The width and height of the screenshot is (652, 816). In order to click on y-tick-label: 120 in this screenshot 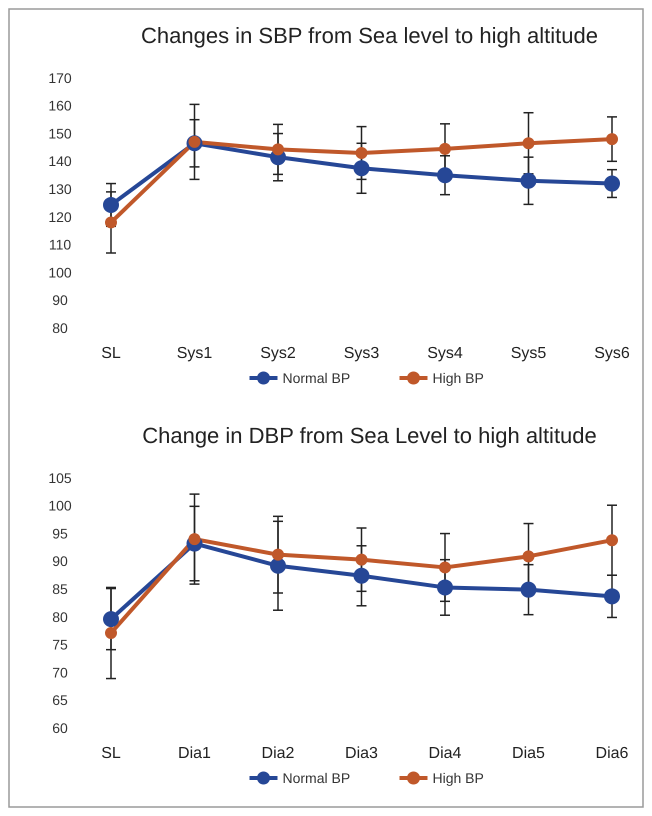, I will do `click(60, 216)`.